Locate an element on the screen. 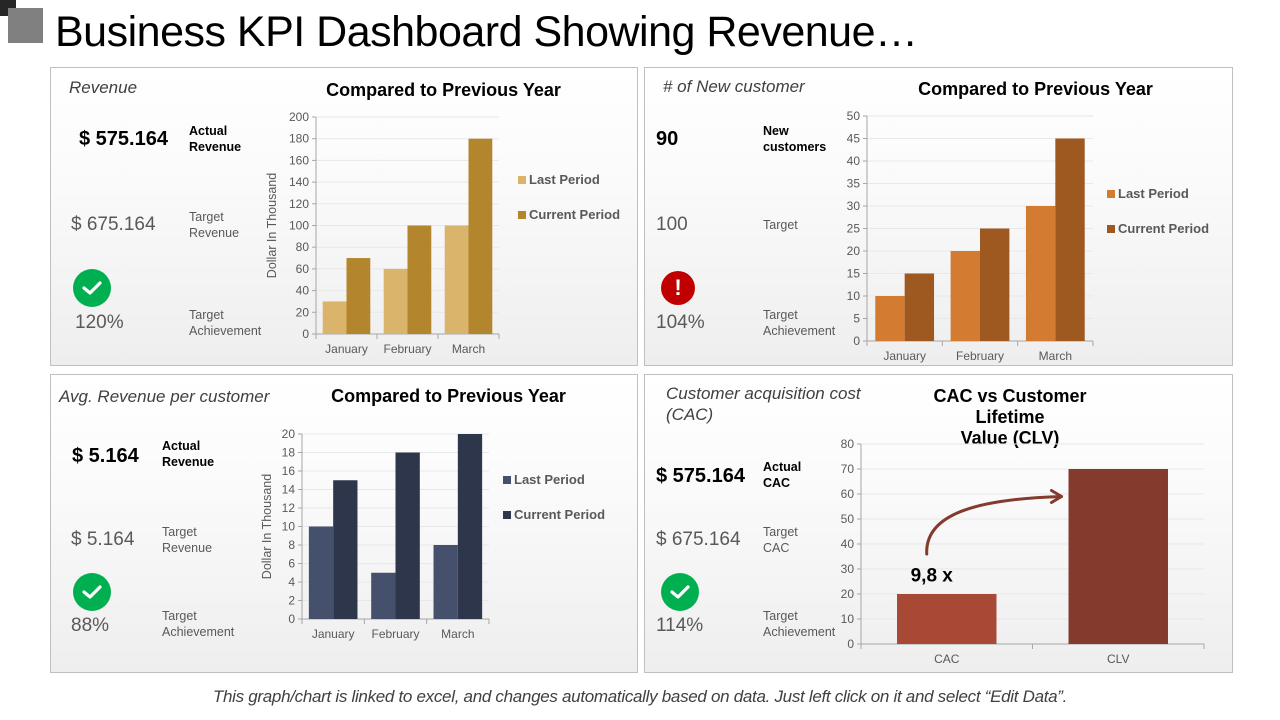  achievement-value: 104% is located at coordinates (680, 322).